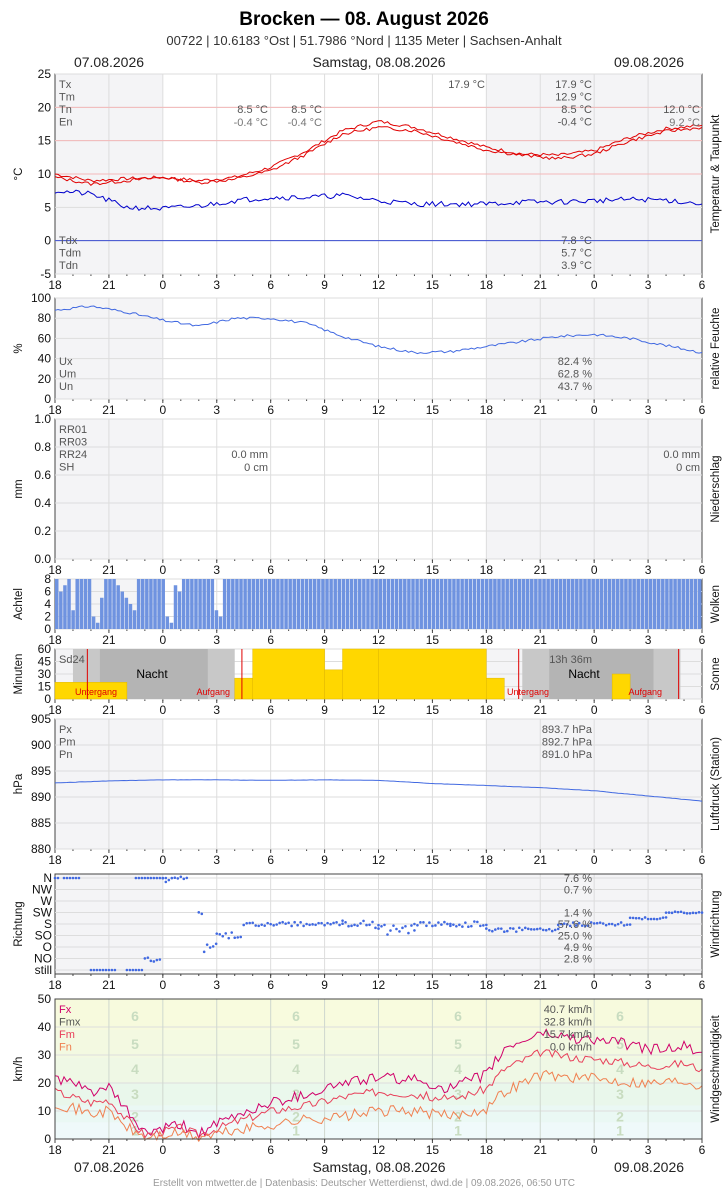 This screenshot has height=1195, width=728. What do you see at coordinates (19, 348) in the screenshot?
I see `y-axis-label: %` at bounding box center [19, 348].